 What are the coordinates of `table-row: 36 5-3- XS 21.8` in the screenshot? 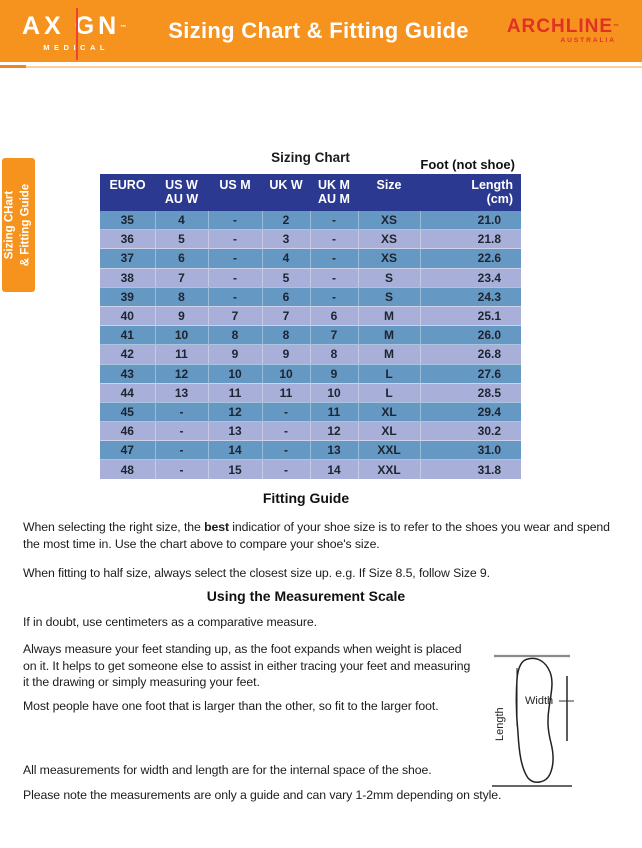 It's located at (310, 239).